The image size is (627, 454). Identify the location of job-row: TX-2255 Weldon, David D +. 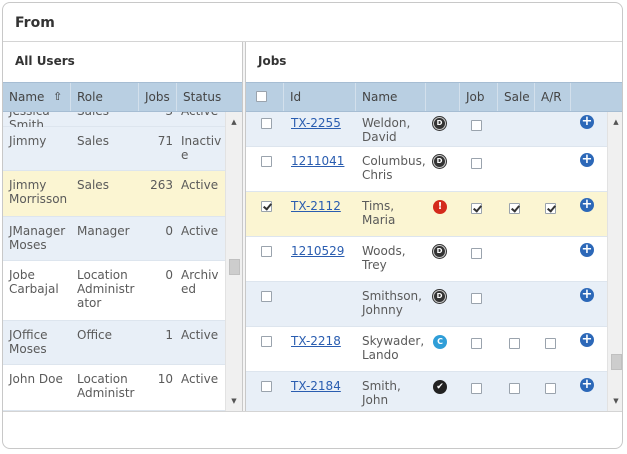
(426, 129).